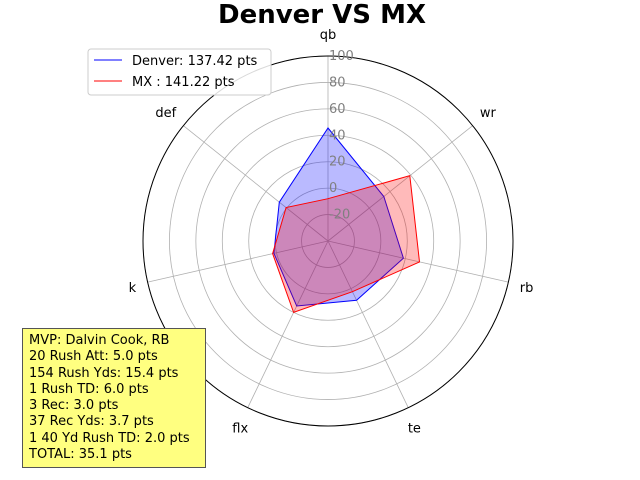 This screenshot has height=480, width=640. Describe the element at coordinates (80, 455) in the screenshot. I see `mvp-line: TOTAL: 35.1 pts` at that location.